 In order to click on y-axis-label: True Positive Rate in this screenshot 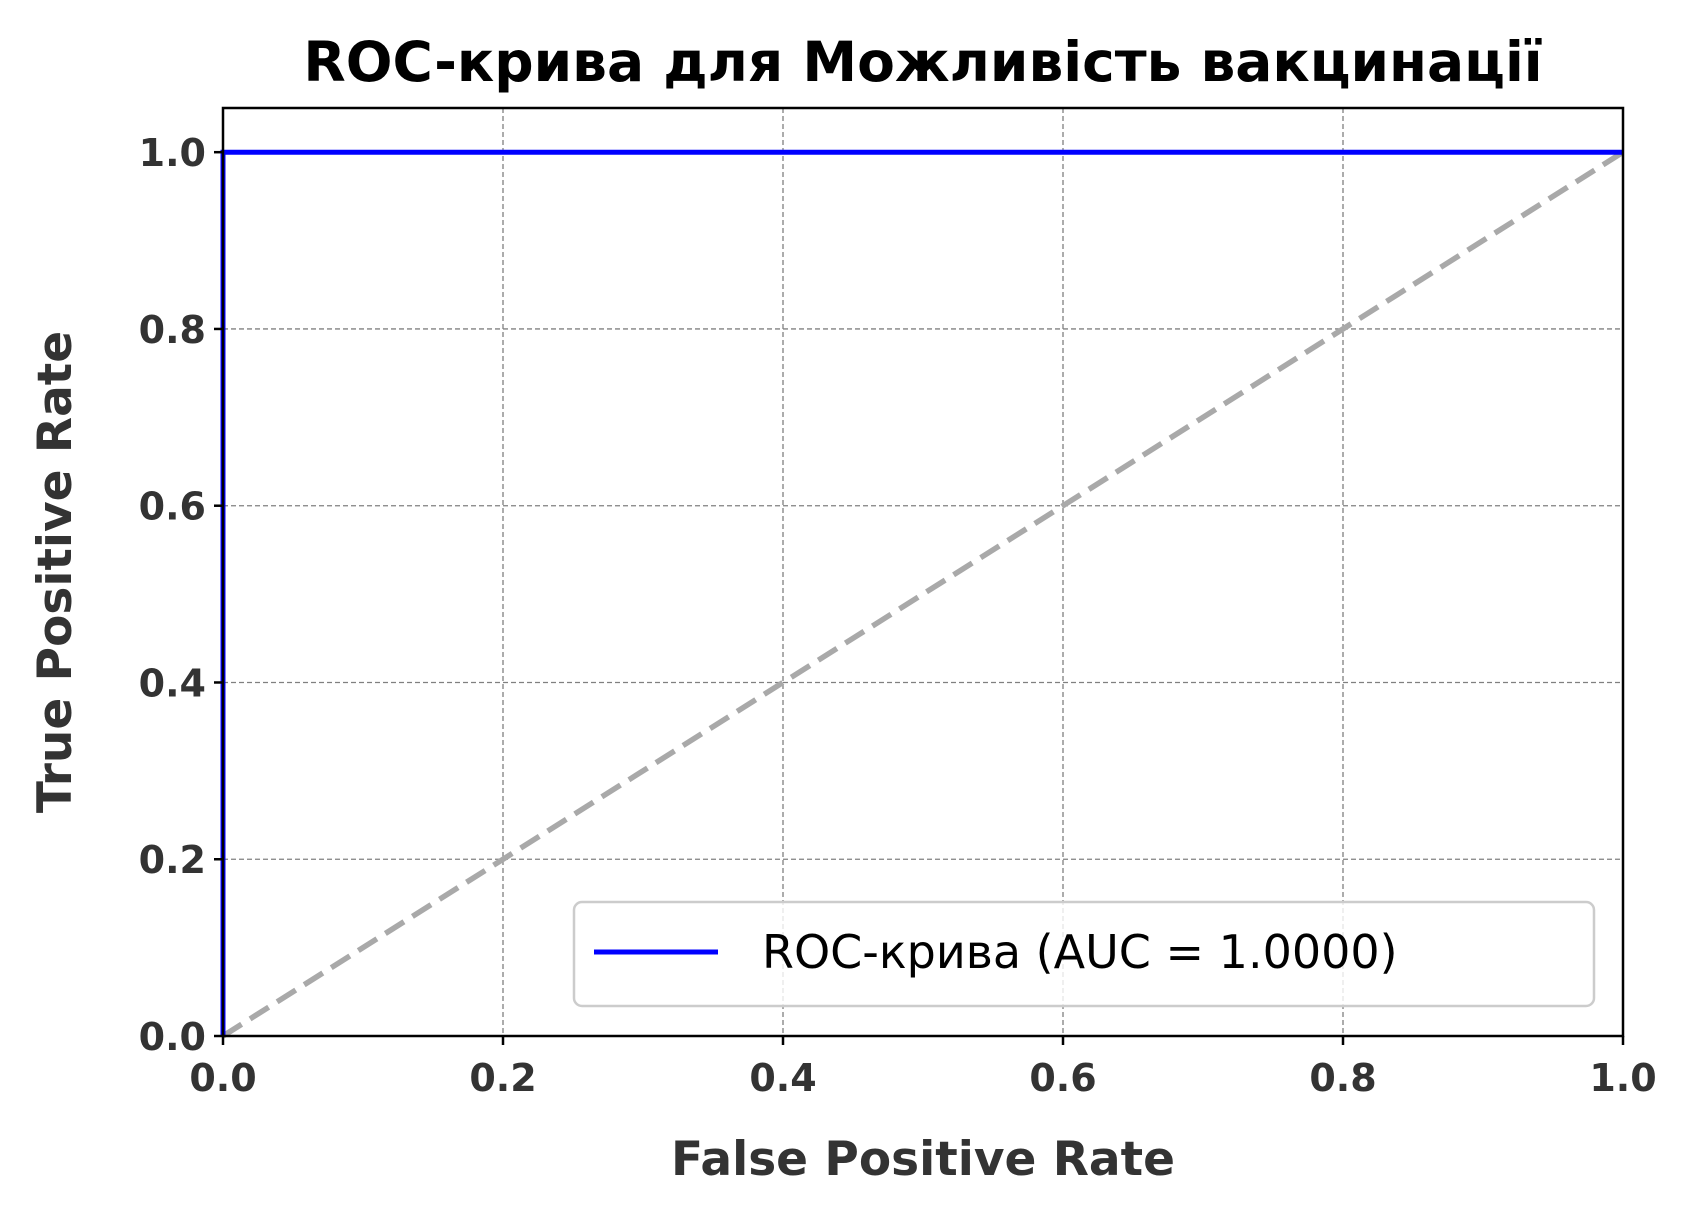, I will do `click(55, 572)`.